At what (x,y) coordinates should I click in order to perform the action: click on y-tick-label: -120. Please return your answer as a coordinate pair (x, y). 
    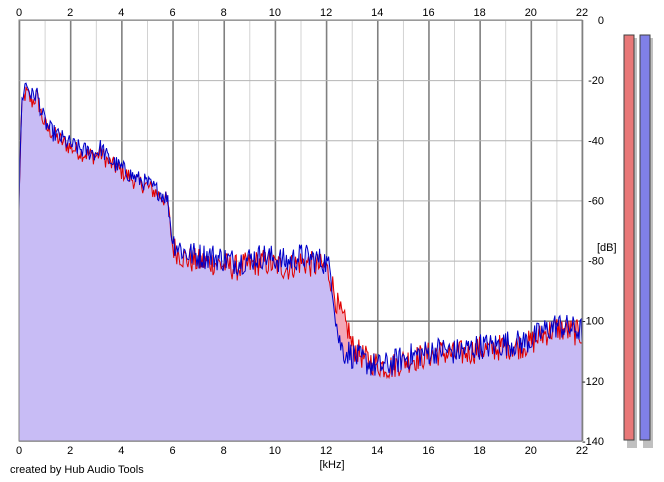
    Looking at the image, I should click on (593, 382).